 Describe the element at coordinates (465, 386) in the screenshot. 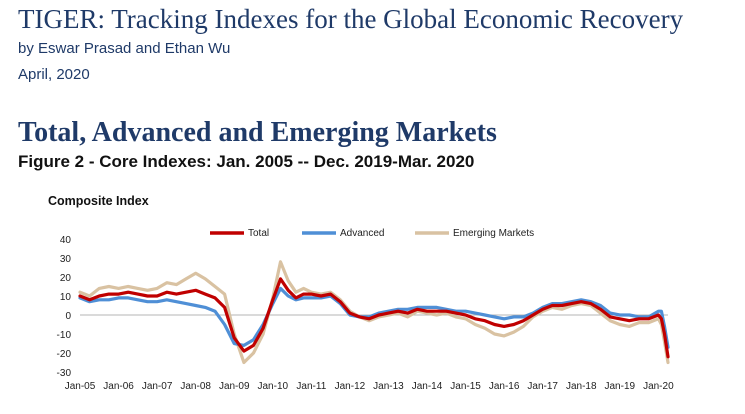

I see `x-tick-label: Jan-15` at that location.